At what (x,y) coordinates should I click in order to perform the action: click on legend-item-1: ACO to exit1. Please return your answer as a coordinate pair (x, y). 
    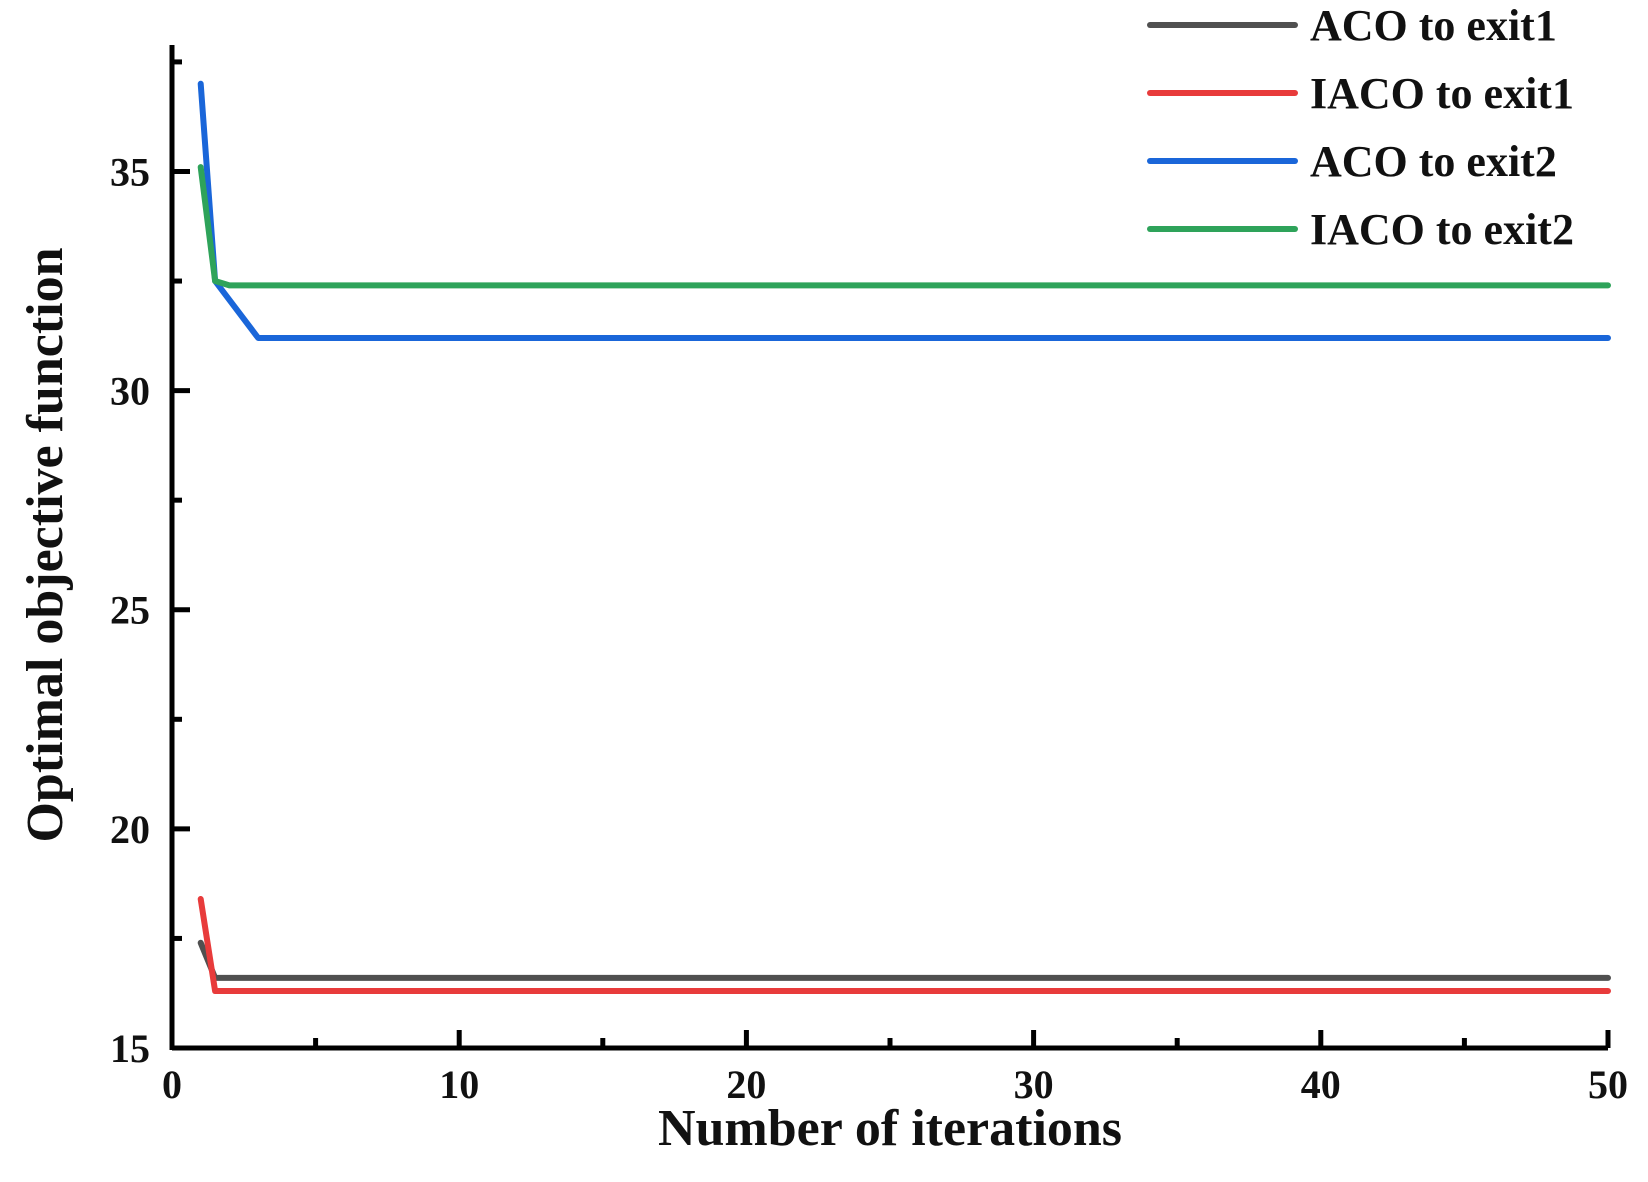
    Looking at the image, I should click on (1352, 25).